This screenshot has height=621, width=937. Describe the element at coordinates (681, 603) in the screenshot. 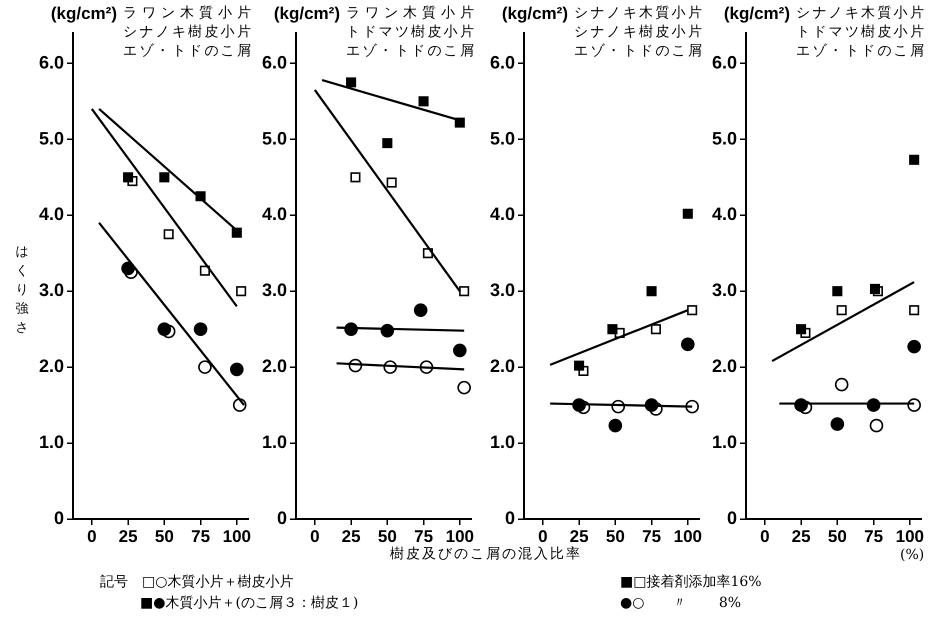

I see `text: ●○ 〃 8%` at that location.